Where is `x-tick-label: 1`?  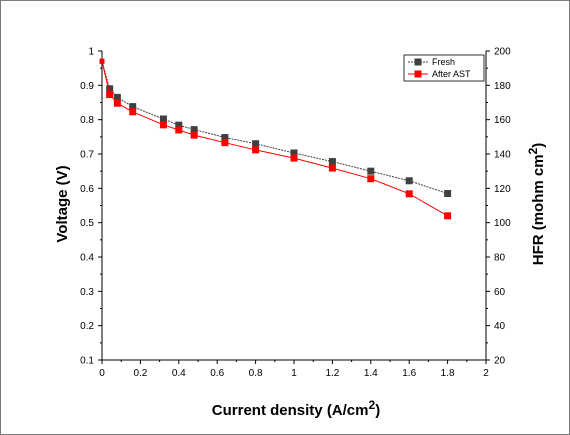
x-tick-label: 1 is located at coordinates (294, 373).